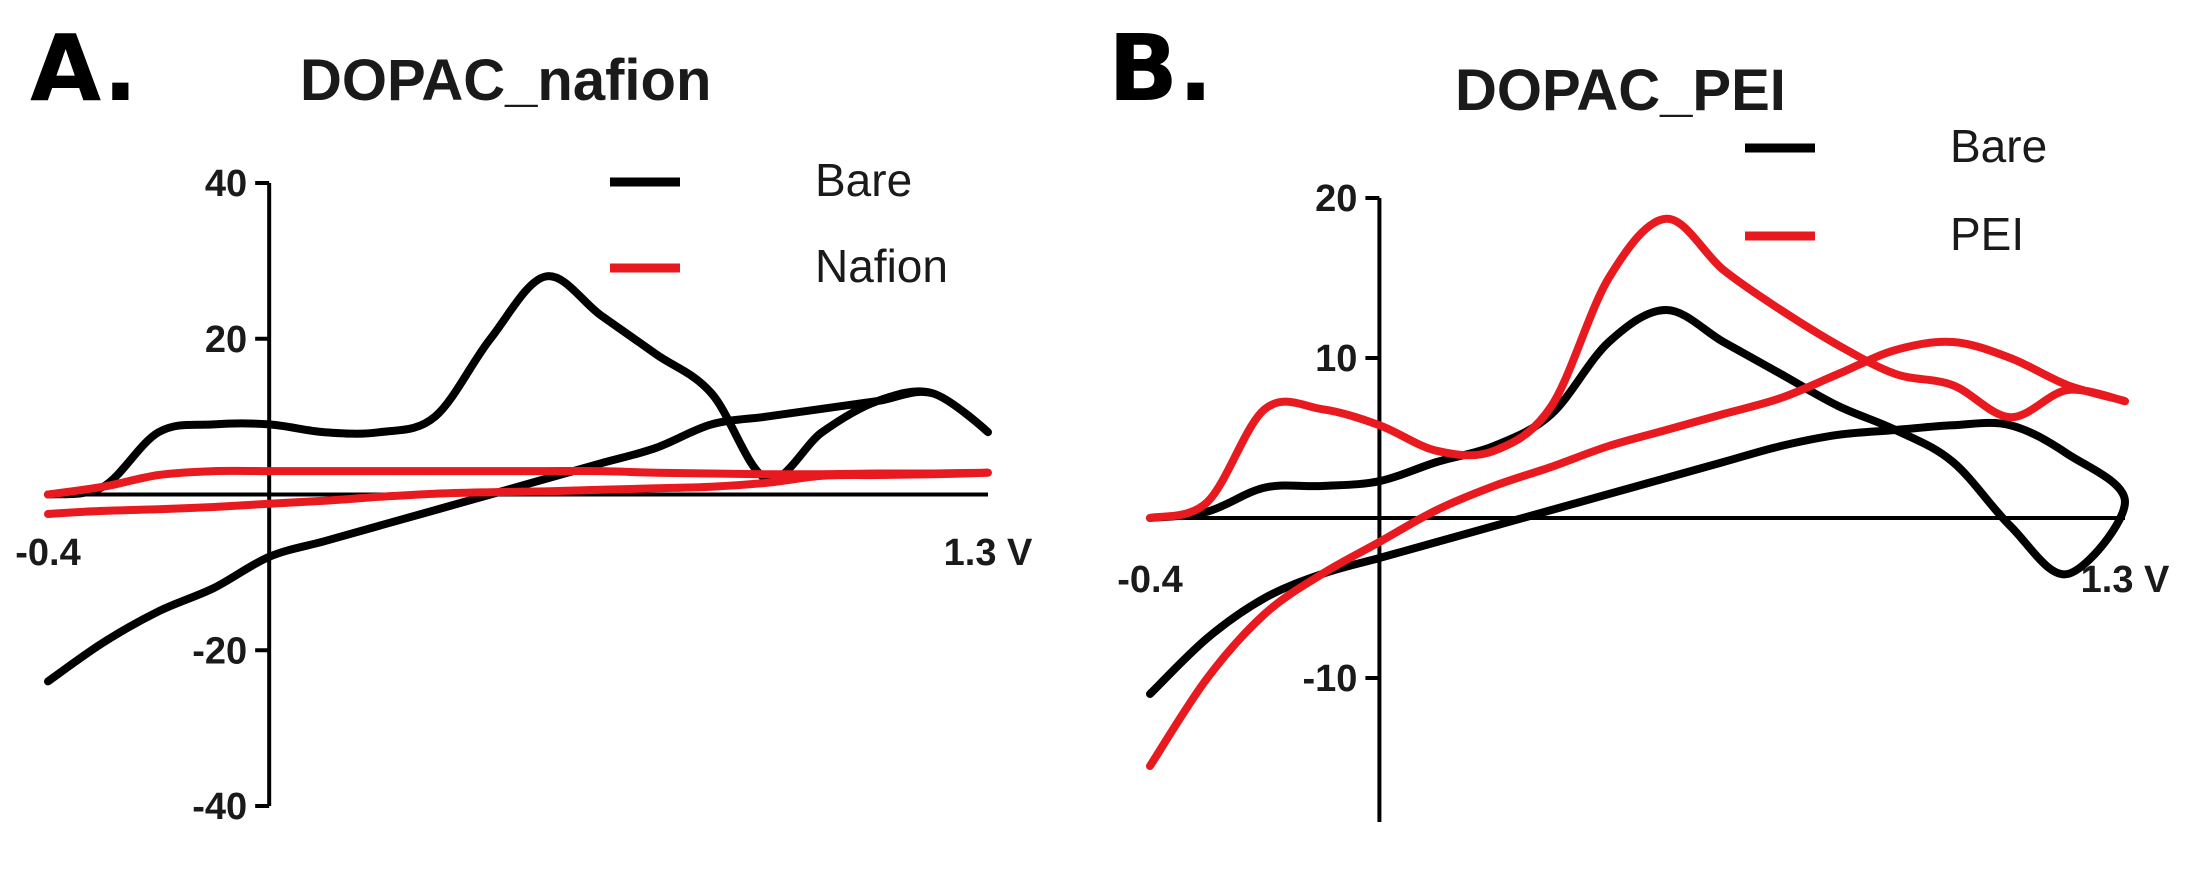  What do you see at coordinates (1620, 90) in the screenshot?
I see `panel-b-title: DOPAC_PEI` at bounding box center [1620, 90].